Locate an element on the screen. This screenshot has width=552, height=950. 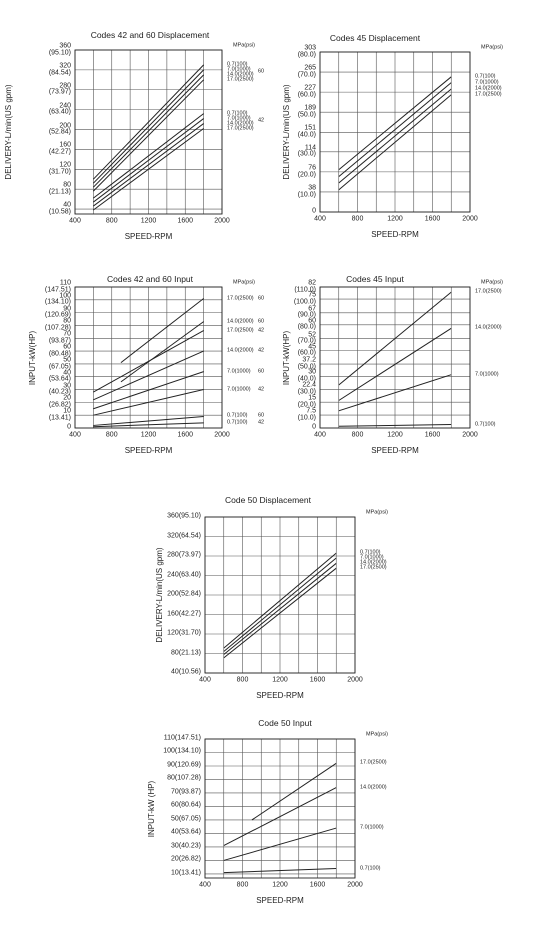
y-tick-label: 189 (50.0) is located at coordinates (306, 111).